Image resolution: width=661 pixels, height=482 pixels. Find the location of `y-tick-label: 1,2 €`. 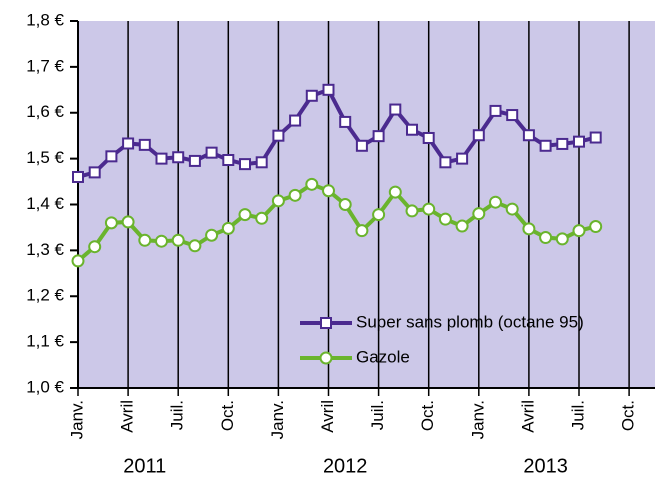

y-tick-label: 1,2 € is located at coordinates (45, 295).